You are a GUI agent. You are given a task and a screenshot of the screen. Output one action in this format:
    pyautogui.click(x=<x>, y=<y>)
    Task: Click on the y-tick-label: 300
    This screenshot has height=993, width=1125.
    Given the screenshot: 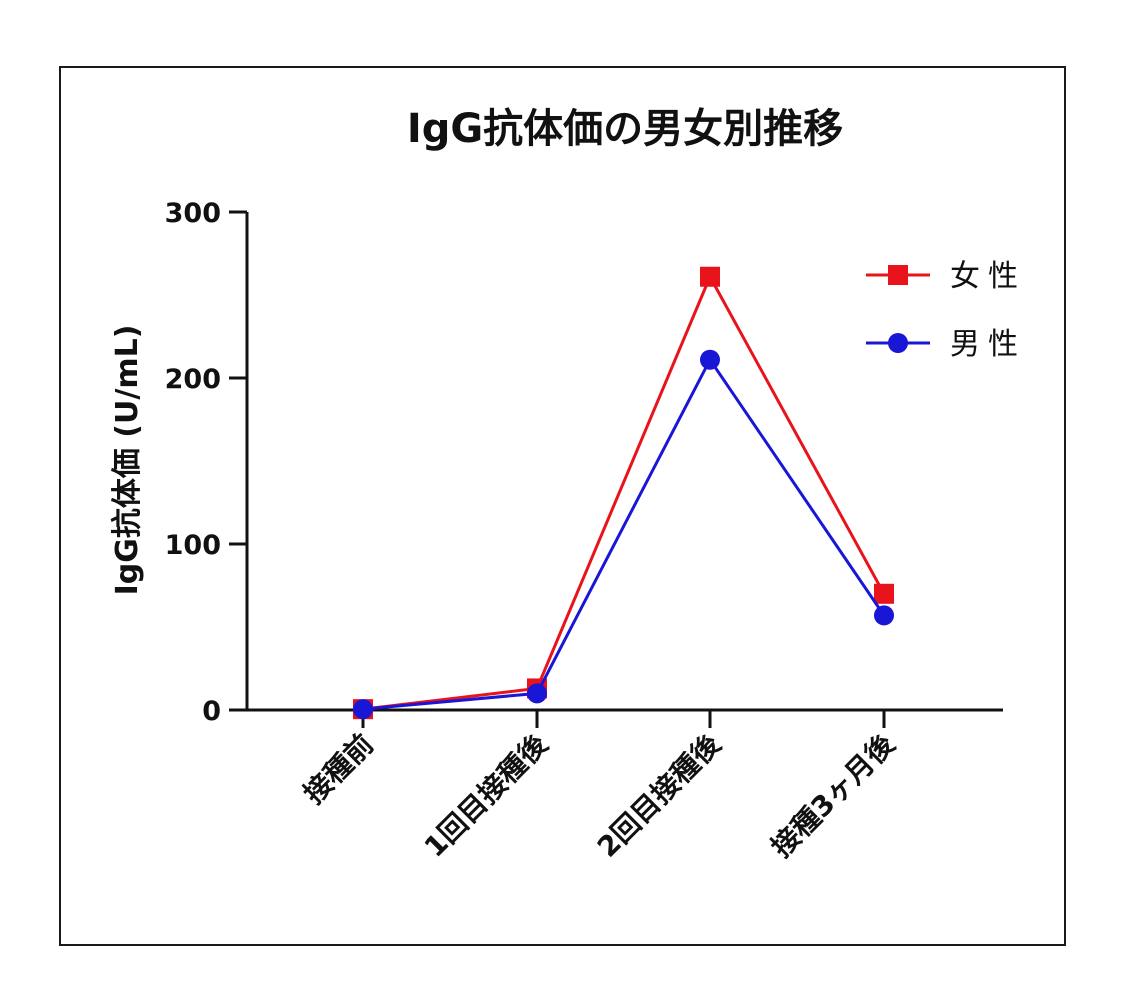 What is the action you would take?
    pyautogui.click(x=193, y=213)
    